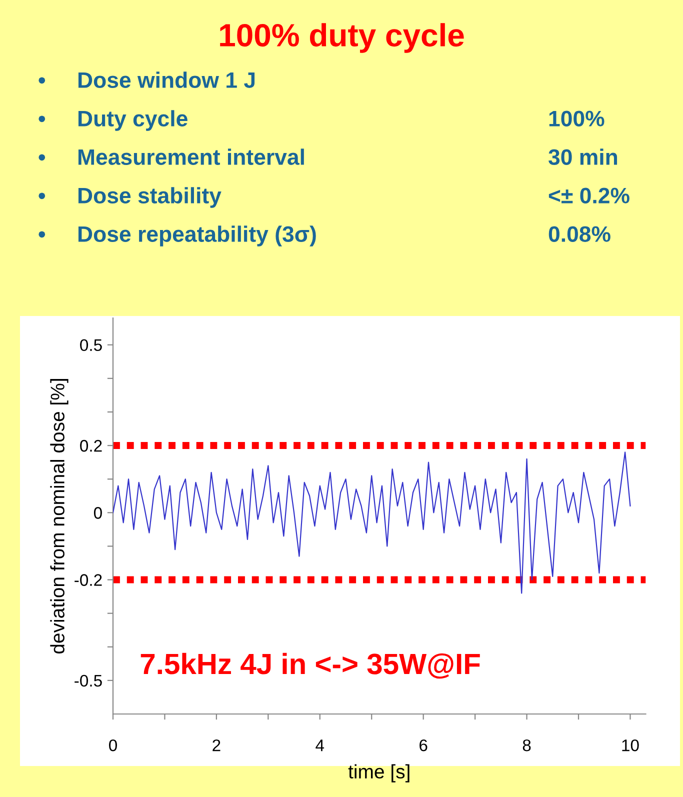 The width and height of the screenshot is (683, 797). Describe the element at coordinates (579, 234) in the screenshot. I see `text: 0.08%` at that location.